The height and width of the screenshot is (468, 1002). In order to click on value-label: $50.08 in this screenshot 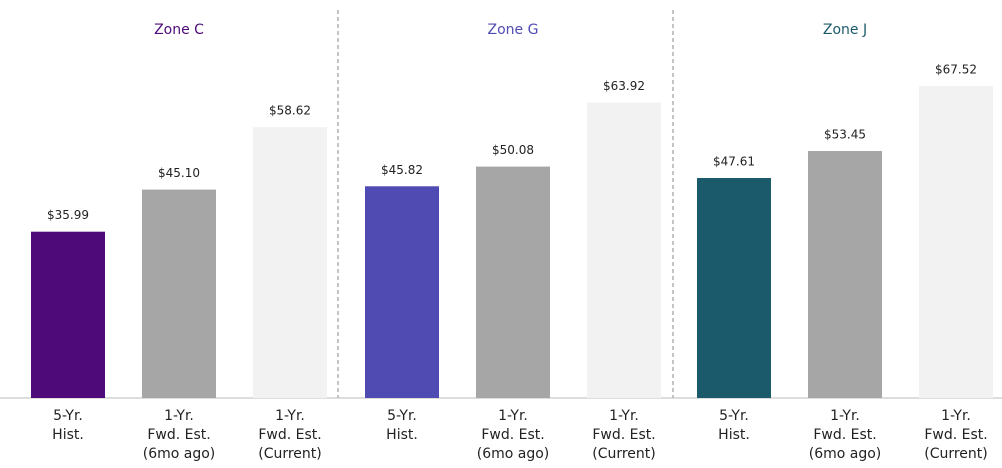, I will do `click(513, 150)`.